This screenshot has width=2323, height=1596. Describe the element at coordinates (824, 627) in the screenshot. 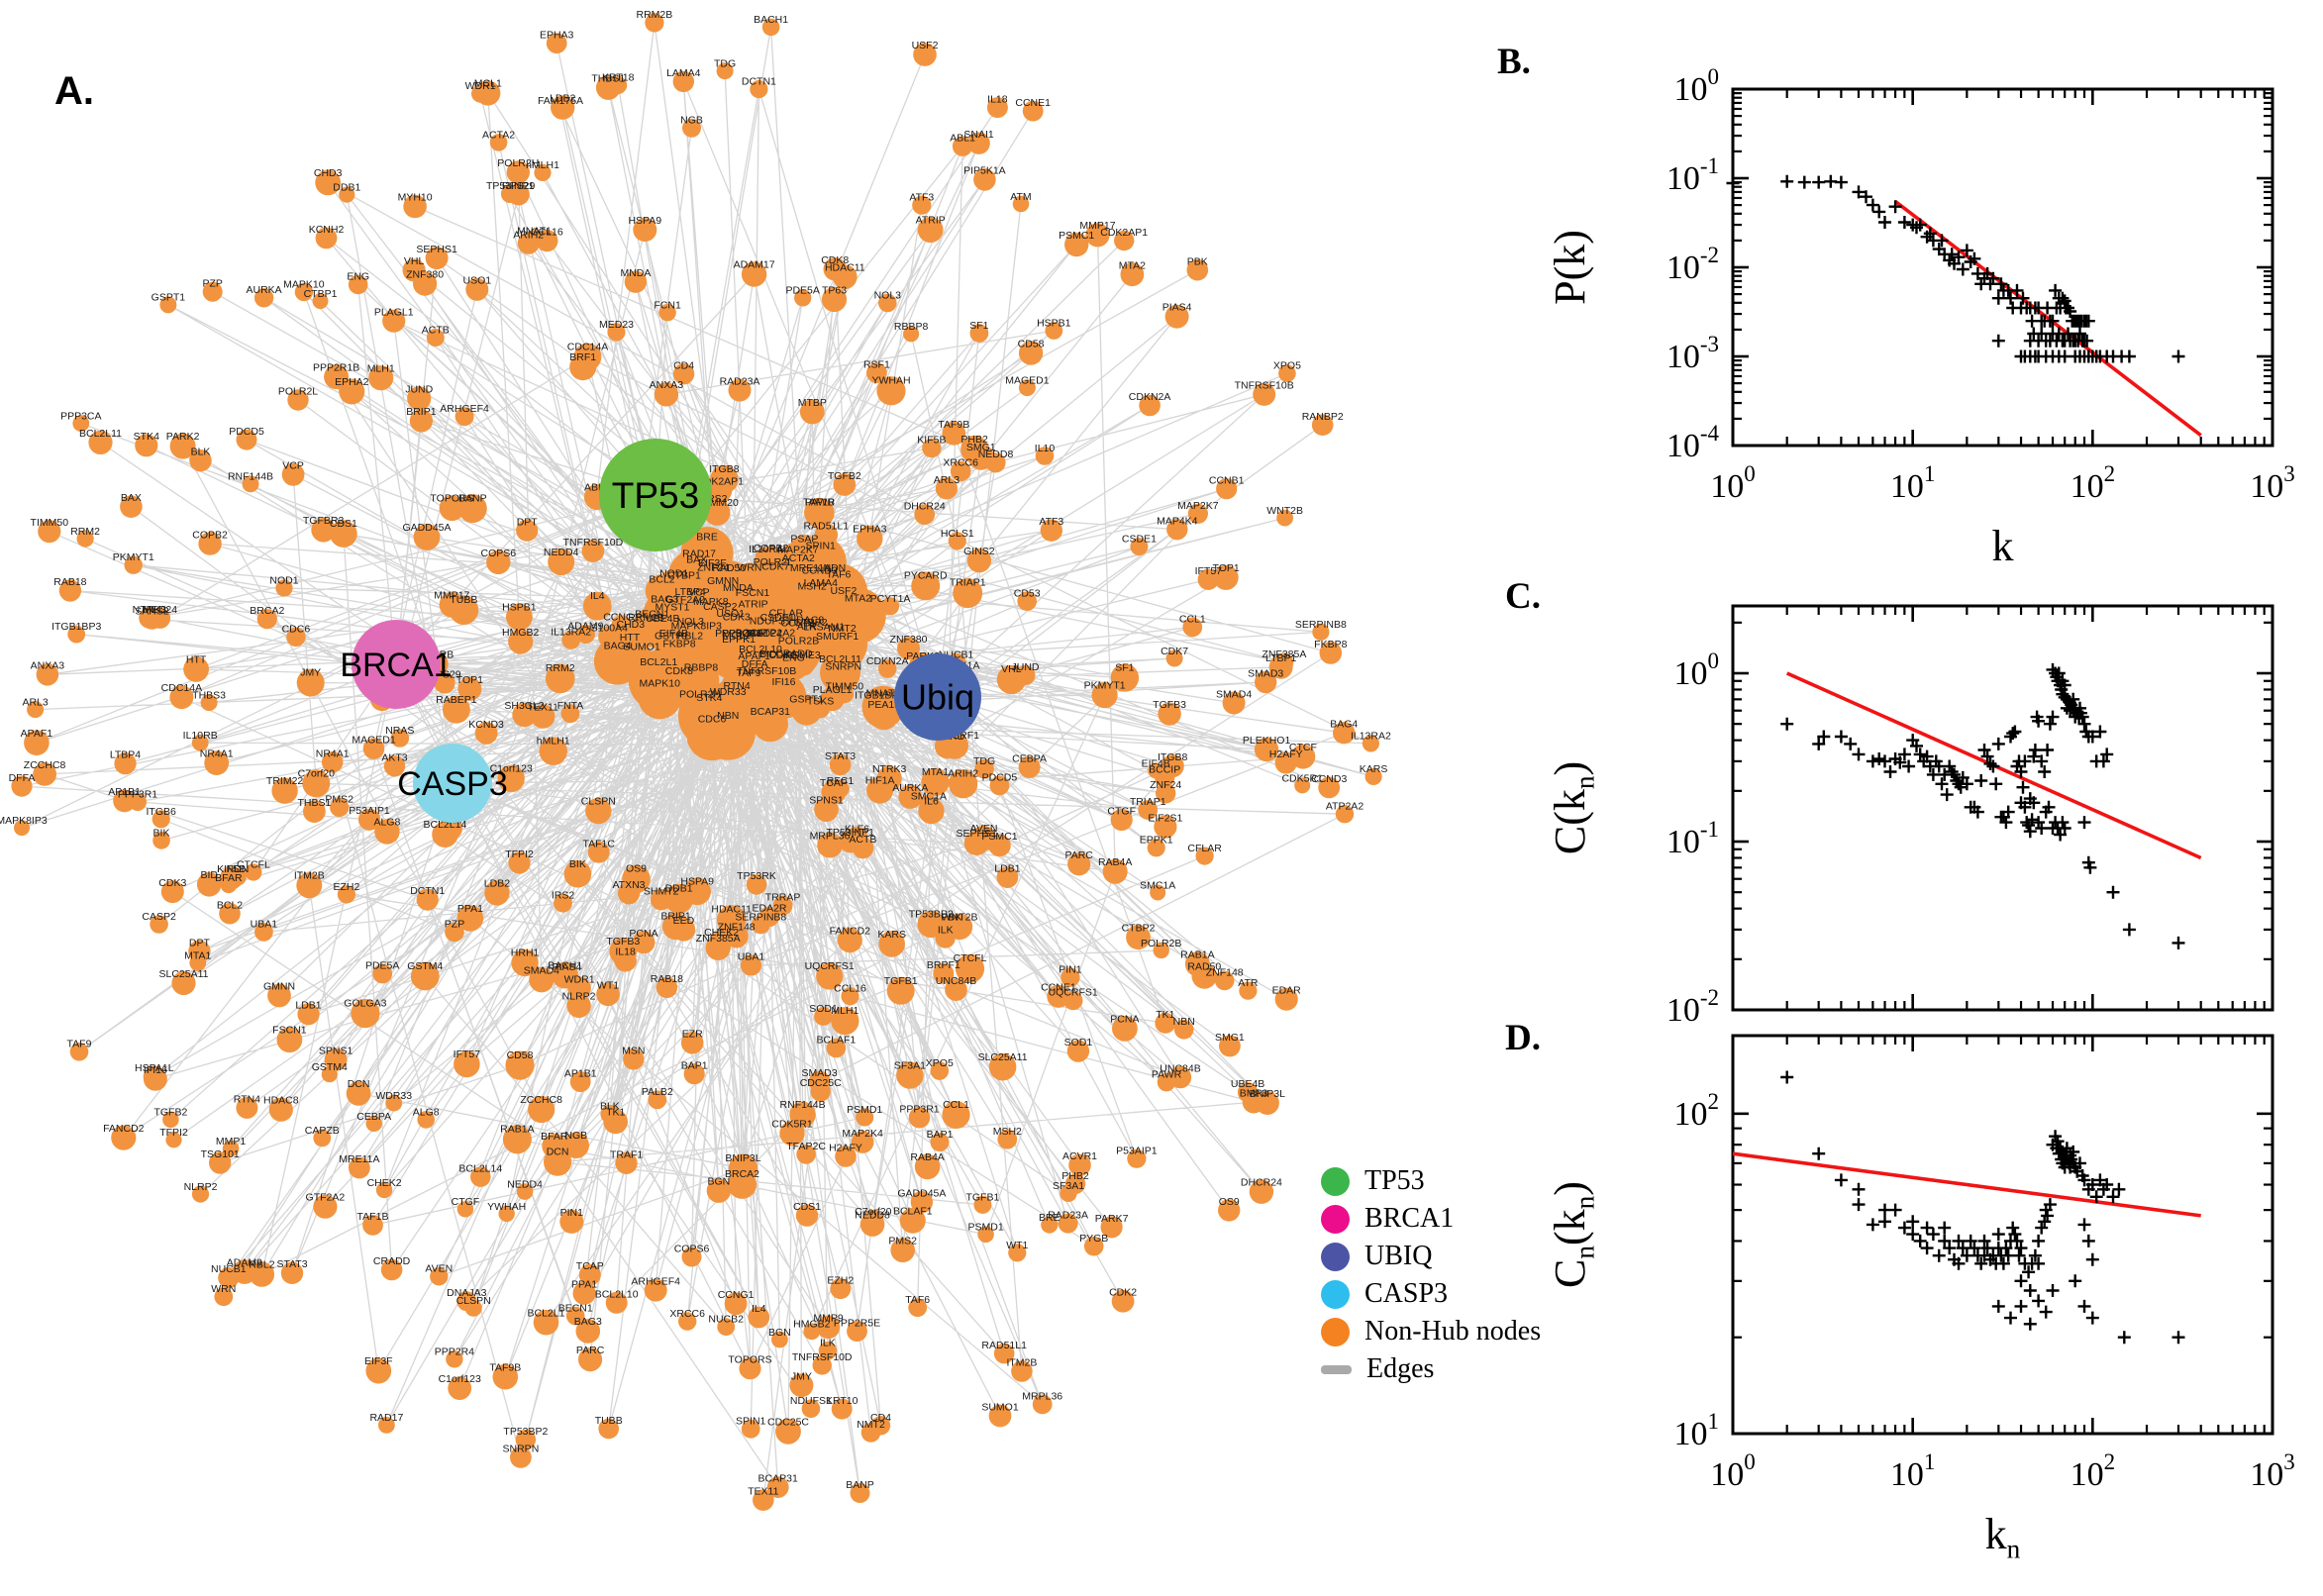

I see `network-node-label: LRSAM1` at that location.